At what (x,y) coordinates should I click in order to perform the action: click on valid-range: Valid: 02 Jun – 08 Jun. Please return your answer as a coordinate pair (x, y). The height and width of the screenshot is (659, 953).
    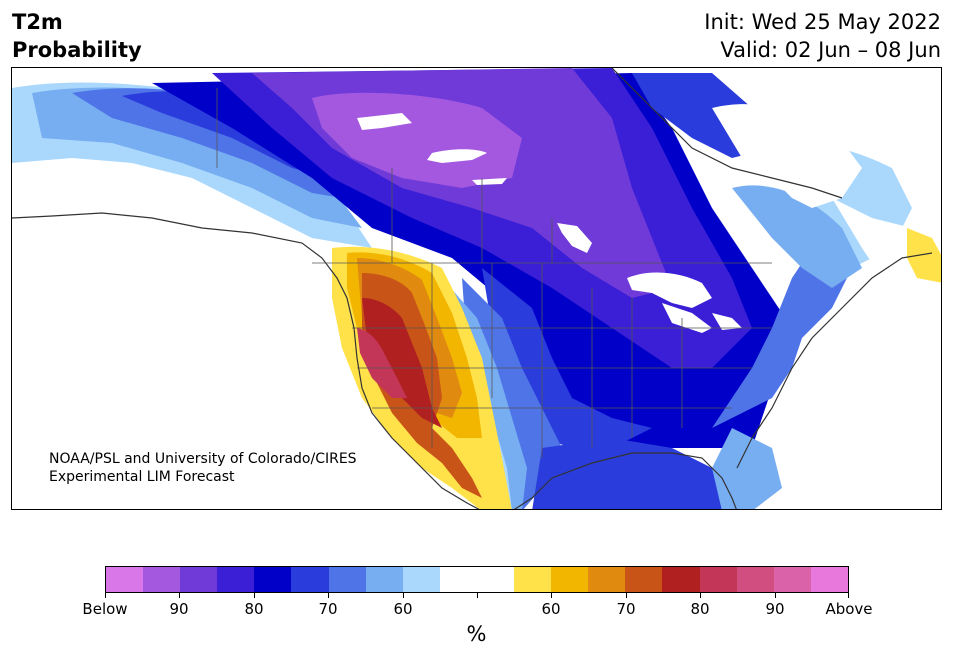
    Looking at the image, I should click on (830, 50).